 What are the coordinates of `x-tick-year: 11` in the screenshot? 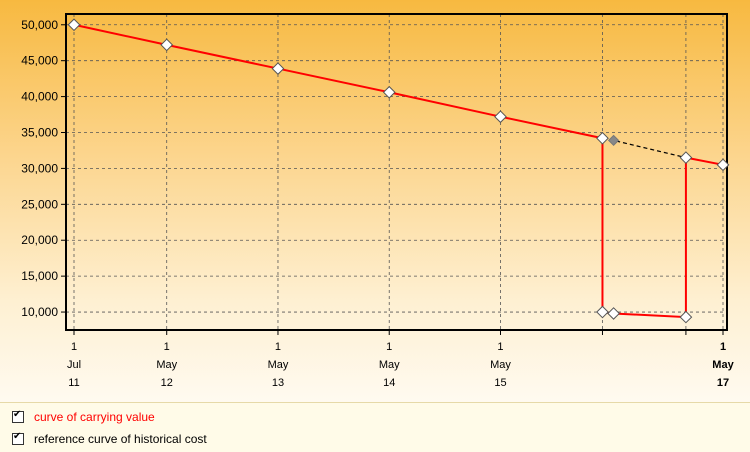 It's located at (73, 383).